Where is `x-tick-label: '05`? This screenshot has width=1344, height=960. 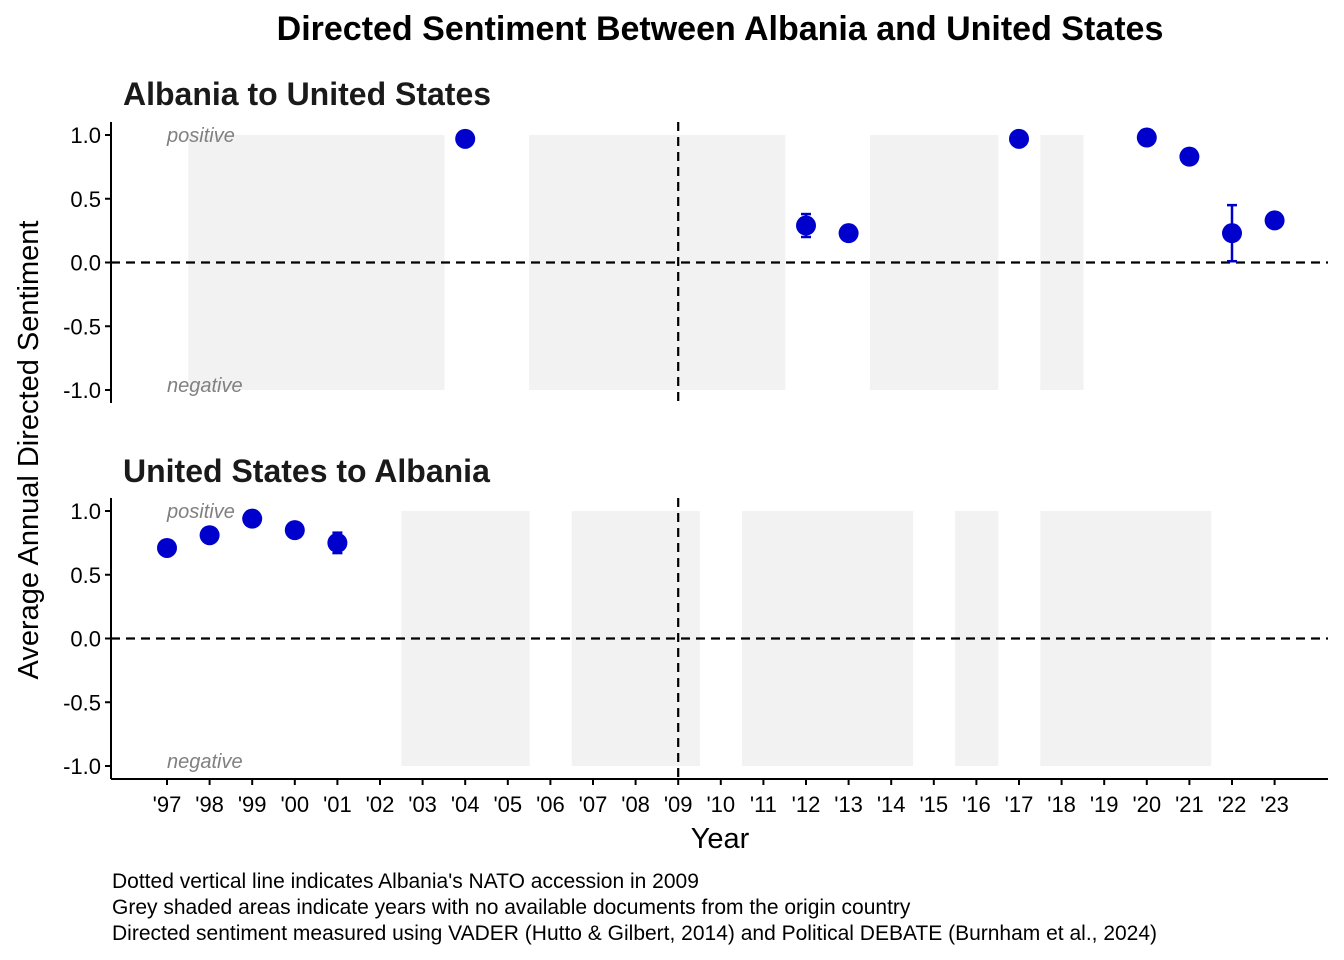
x-tick-label: '05 is located at coordinates (507, 804).